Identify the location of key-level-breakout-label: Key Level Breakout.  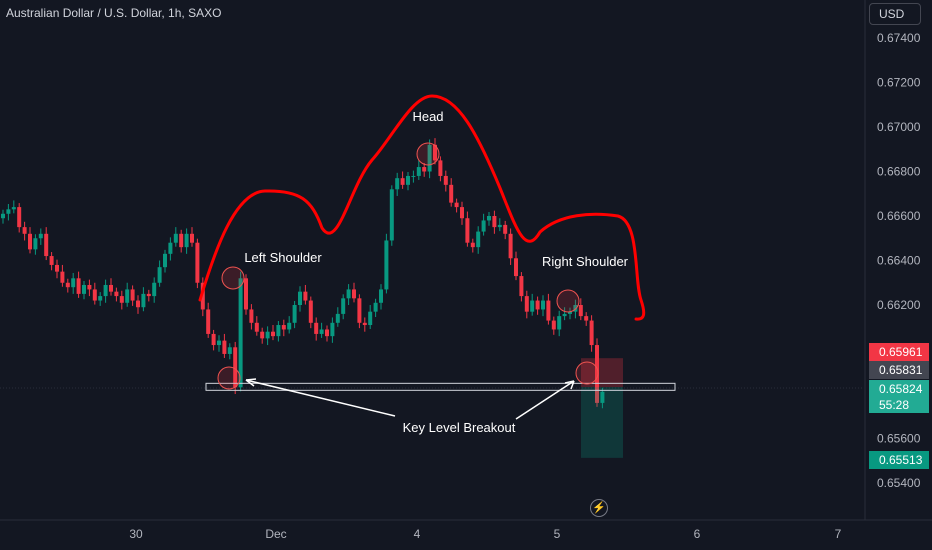
(459, 427).